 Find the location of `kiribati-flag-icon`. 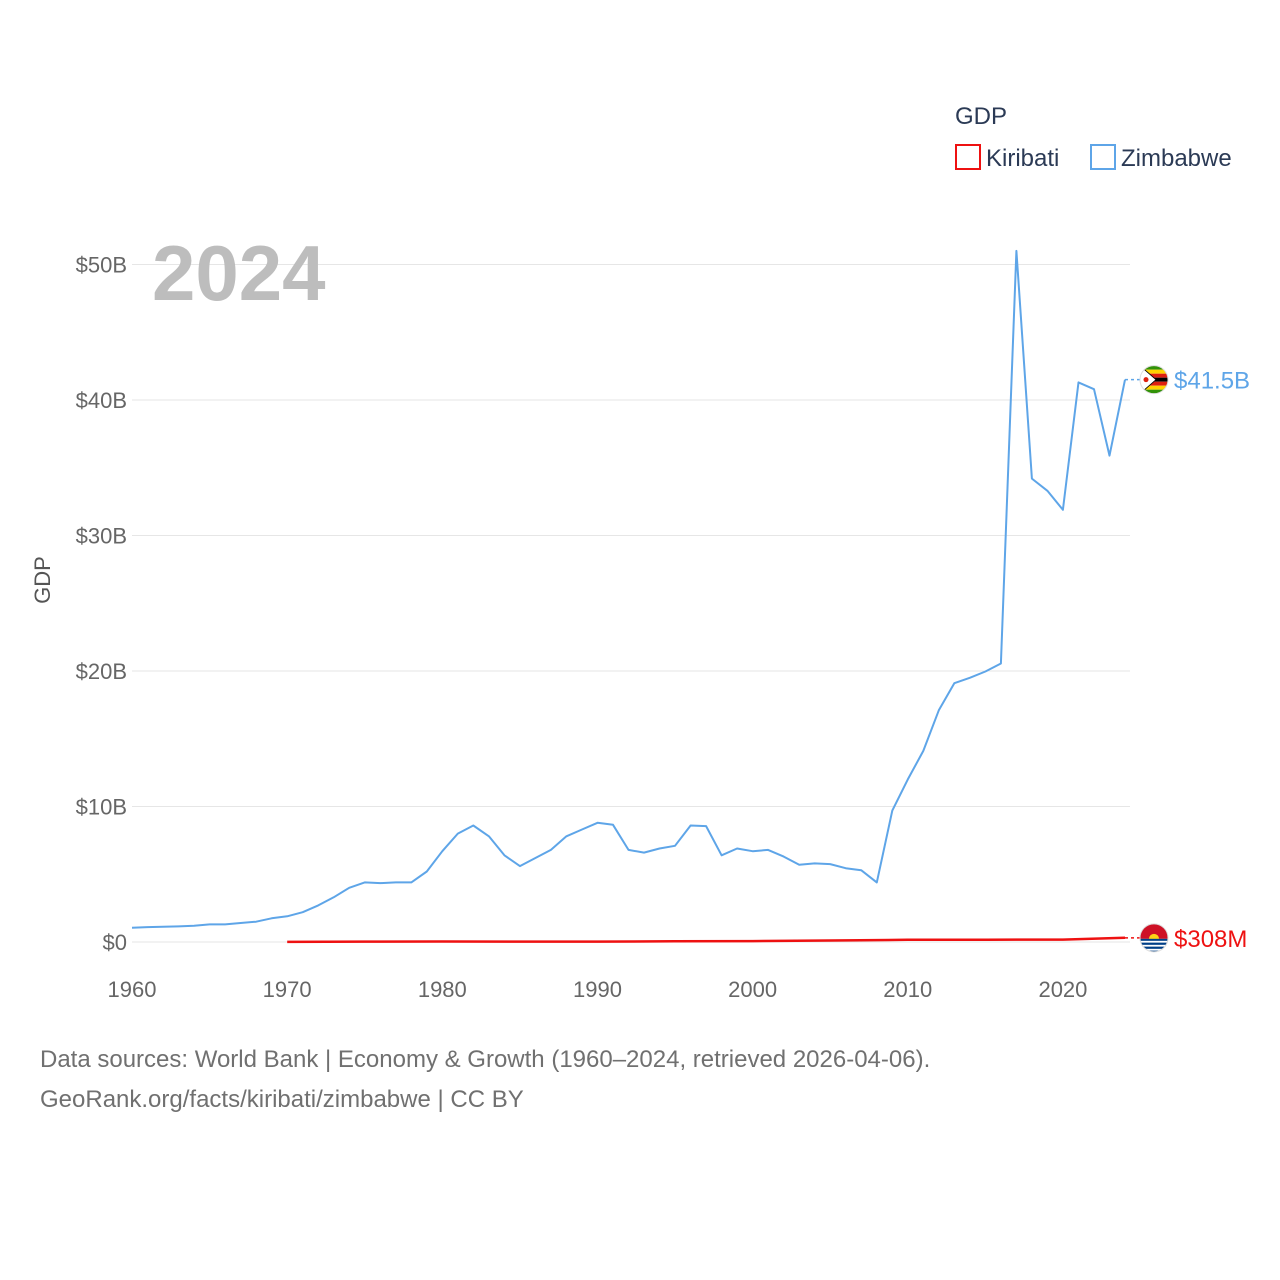

kiribati-flag-icon is located at coordinates (1154, 938).